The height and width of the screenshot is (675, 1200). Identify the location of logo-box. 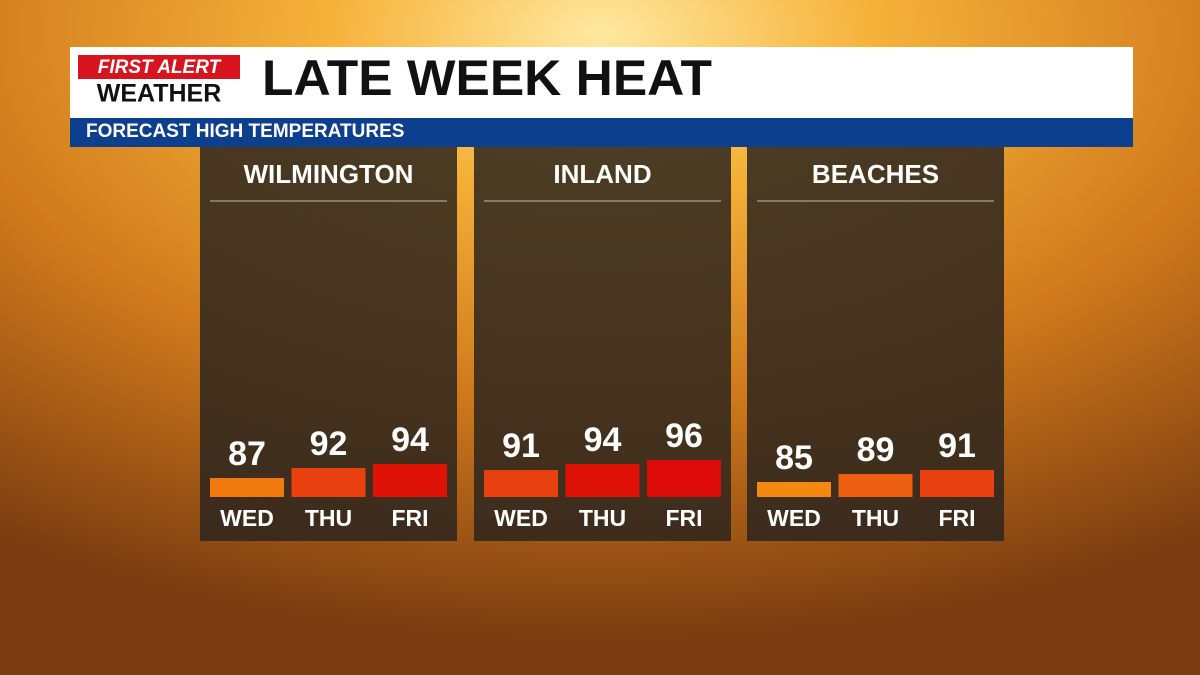
(159, 67).